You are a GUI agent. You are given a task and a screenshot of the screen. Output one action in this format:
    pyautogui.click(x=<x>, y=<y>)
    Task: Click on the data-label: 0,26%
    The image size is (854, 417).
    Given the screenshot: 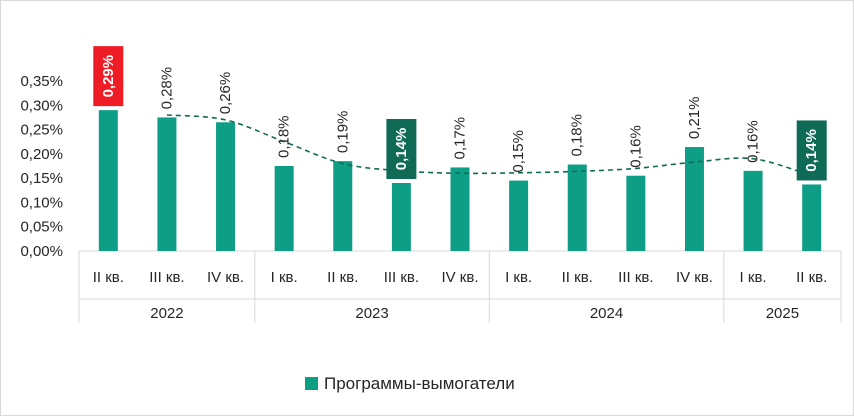 What is the action you would take?
    pyautogui.click(x=225, y=93)
    